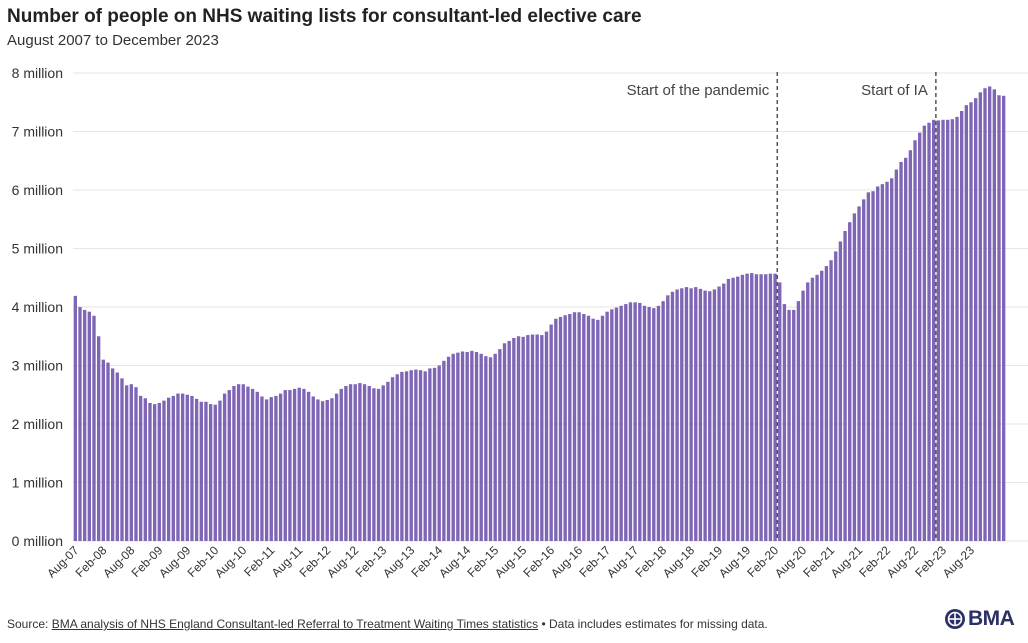 The image size is (1028, 643). Describe the element at coordinates (37, 190) in the screenshot. I see `y-tick-label: 6 million` at that location.